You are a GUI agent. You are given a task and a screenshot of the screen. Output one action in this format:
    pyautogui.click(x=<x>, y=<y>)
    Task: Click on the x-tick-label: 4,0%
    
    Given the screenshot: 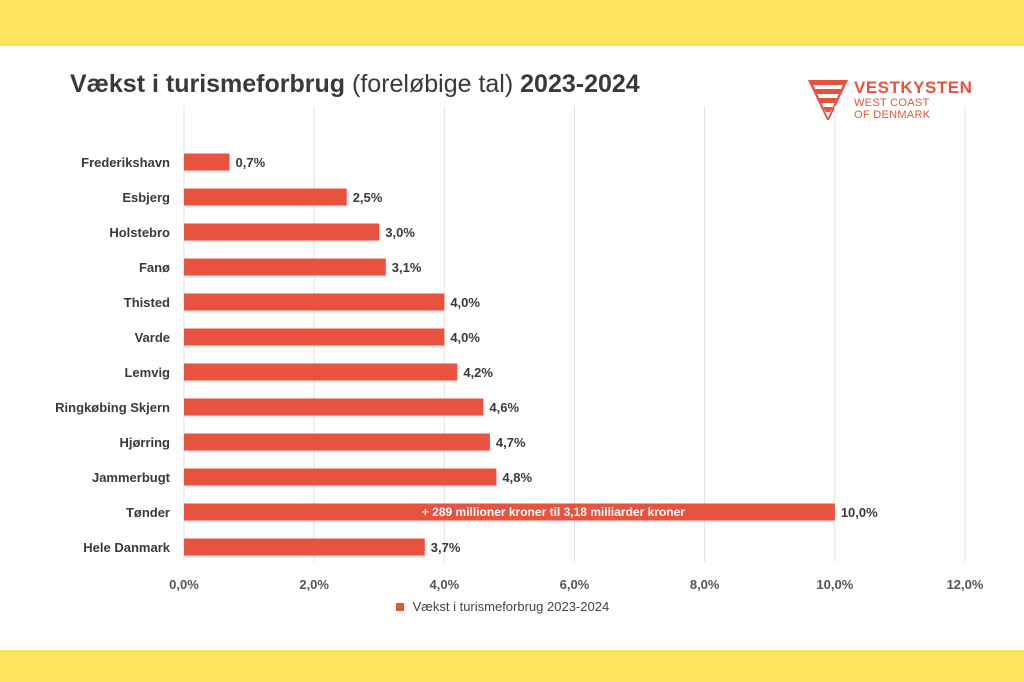 What is the action you would take?
    pyautogui.click(x=445, y=584)
    